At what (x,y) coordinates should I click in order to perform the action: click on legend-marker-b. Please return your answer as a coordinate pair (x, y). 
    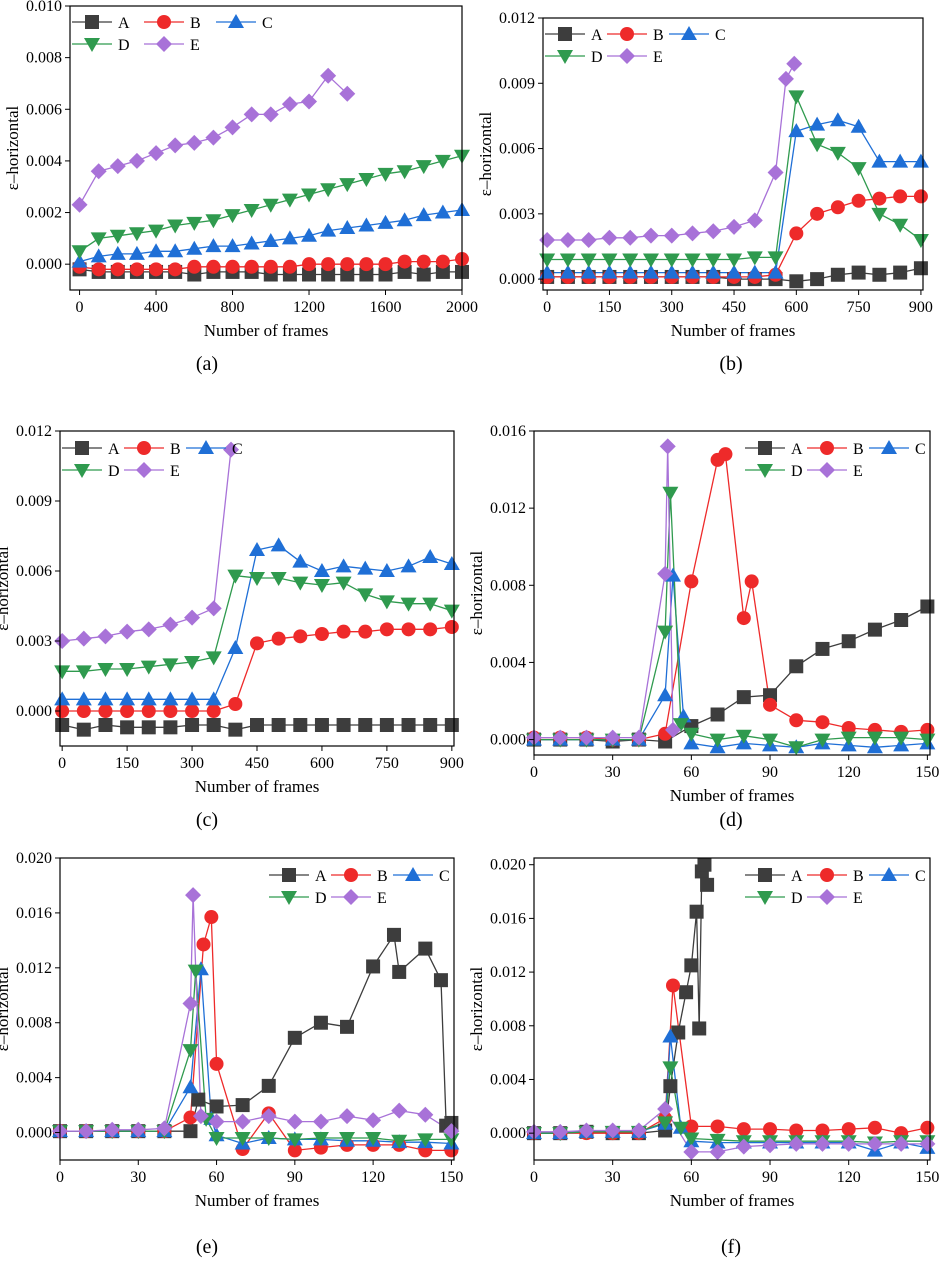
    Looking at the image, I should click on (144, 448).